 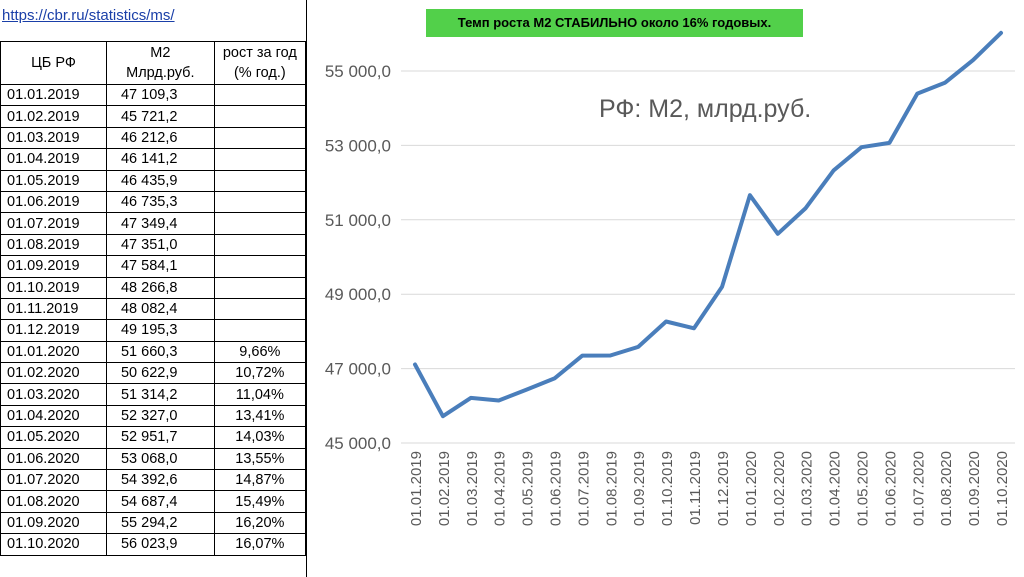 I want to click on table-row: 01.02.2019 45 721,2, so click(x=153, y=116).